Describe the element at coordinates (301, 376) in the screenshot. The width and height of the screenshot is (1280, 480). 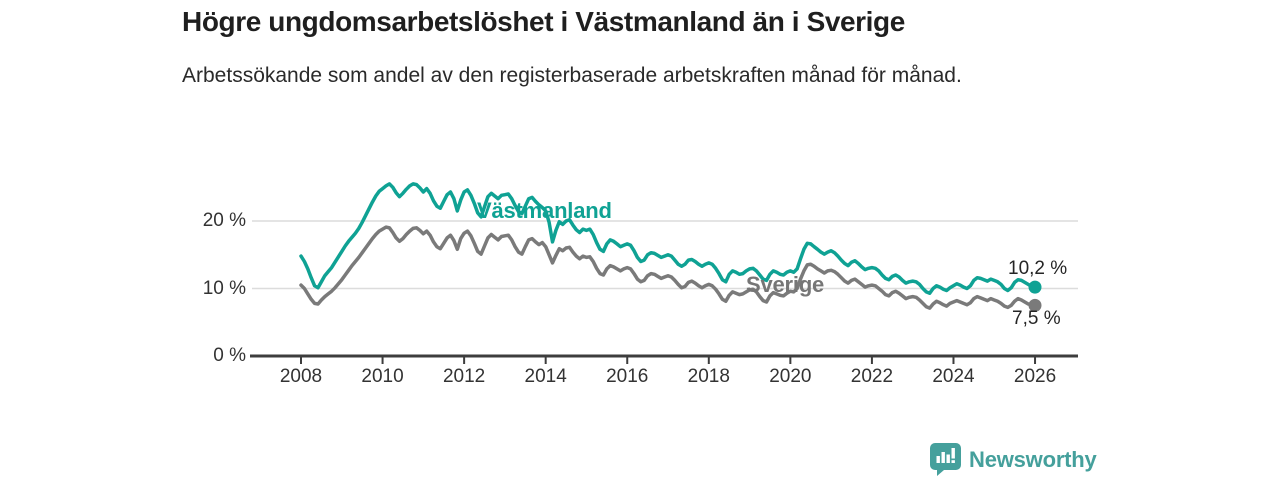
I see `x-axis-label-2008: 2008` at that location.